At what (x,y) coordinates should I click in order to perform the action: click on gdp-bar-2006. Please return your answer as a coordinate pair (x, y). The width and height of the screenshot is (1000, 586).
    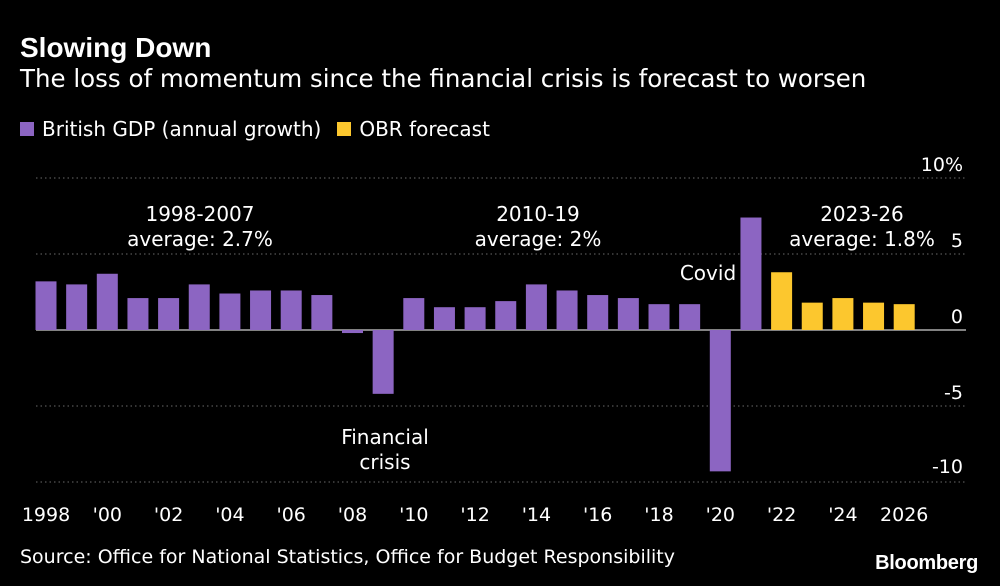
    Looking at the image, I should click on (291, 310).